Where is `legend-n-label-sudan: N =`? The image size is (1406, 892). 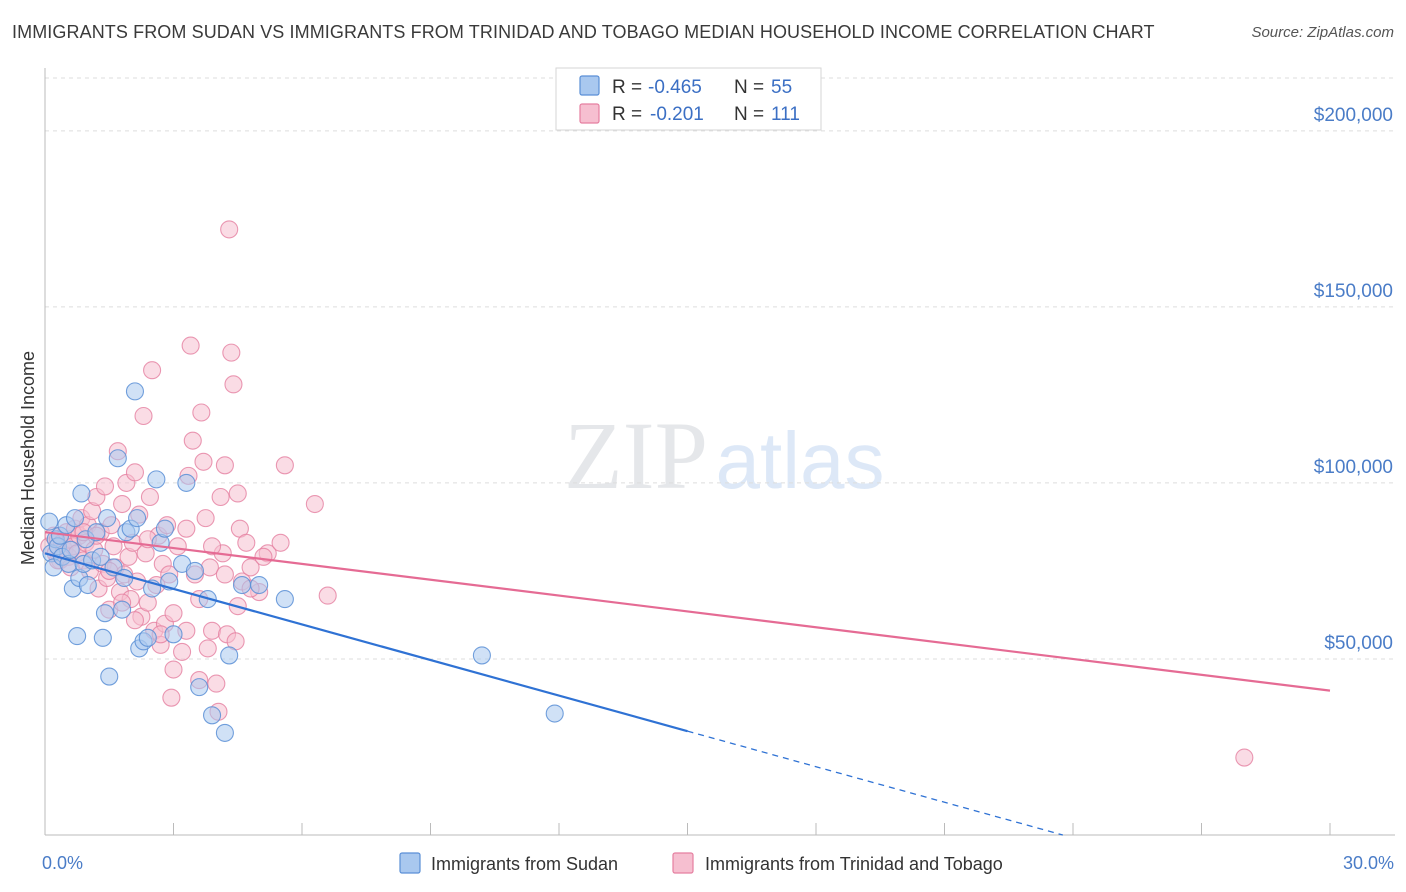
legend-n-label-sudan: N = is located at coordinates (749, 87).